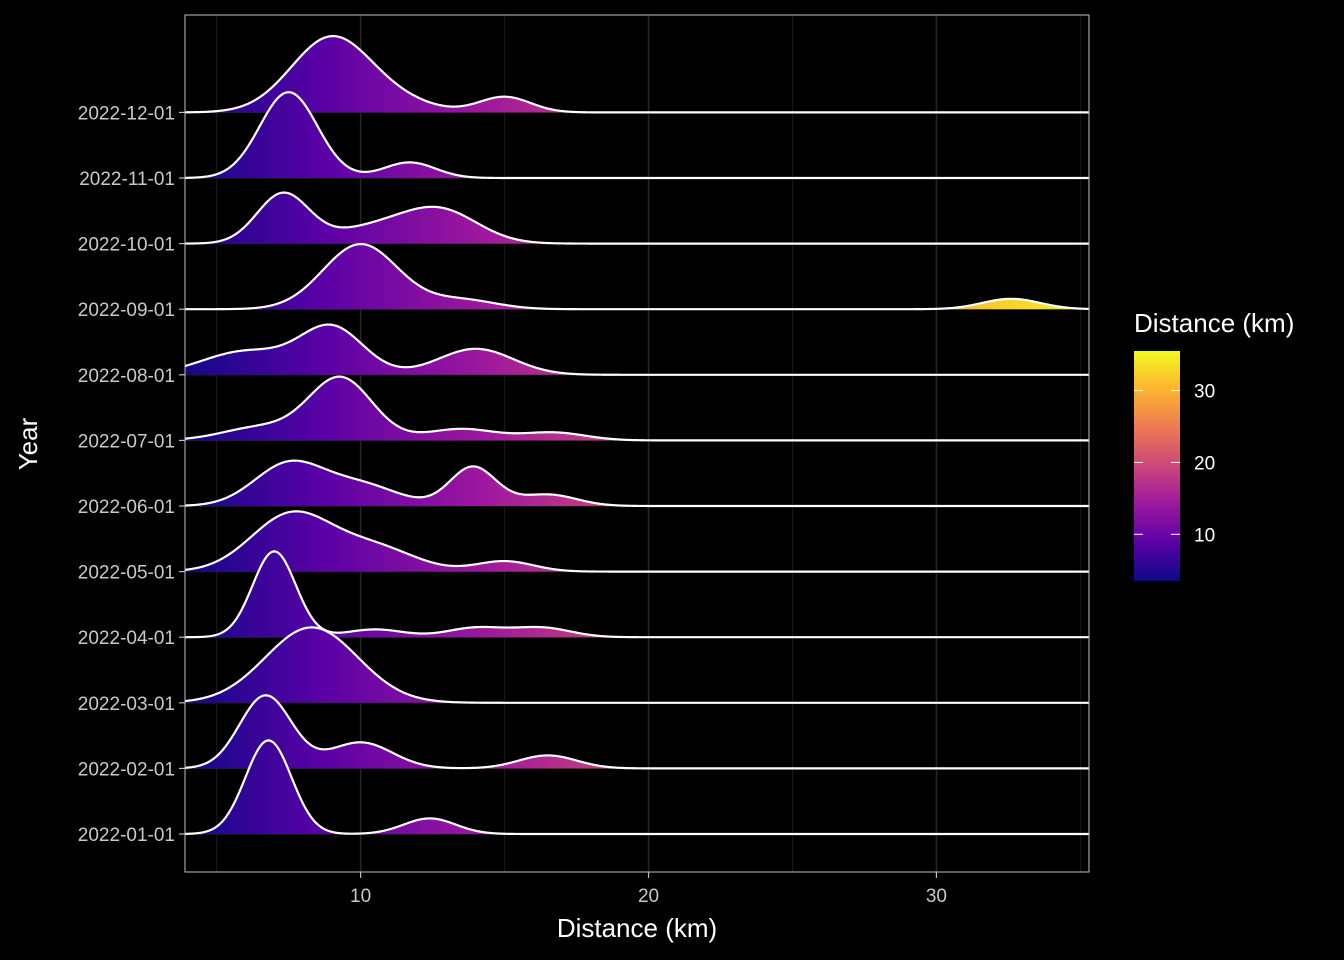  Describe the element at coordinates (126, 835) in the screenshot. I see `y-tick-label: 2022-01-01` at that location.